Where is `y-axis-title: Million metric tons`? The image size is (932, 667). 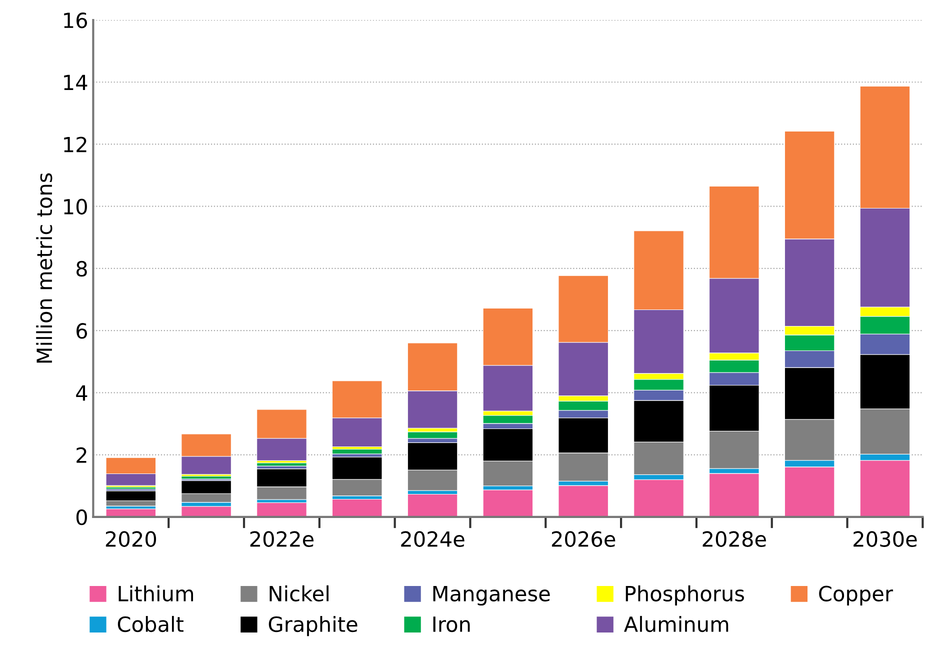 y-axis-title: Million metric tons is located at coordinates (44, 268).